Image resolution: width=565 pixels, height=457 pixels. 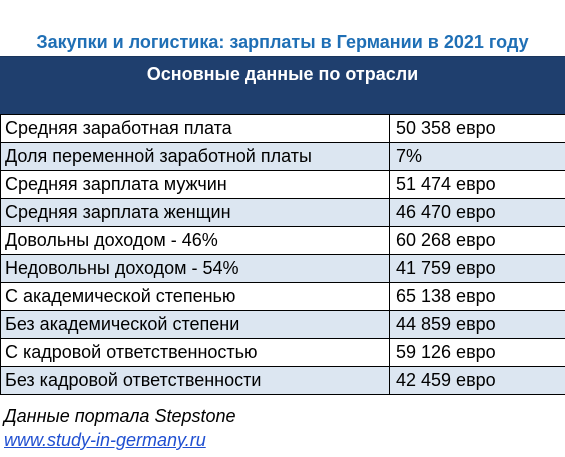 I want to click on source-note: Данные портала Stepstone, so click(x=120, y=416).